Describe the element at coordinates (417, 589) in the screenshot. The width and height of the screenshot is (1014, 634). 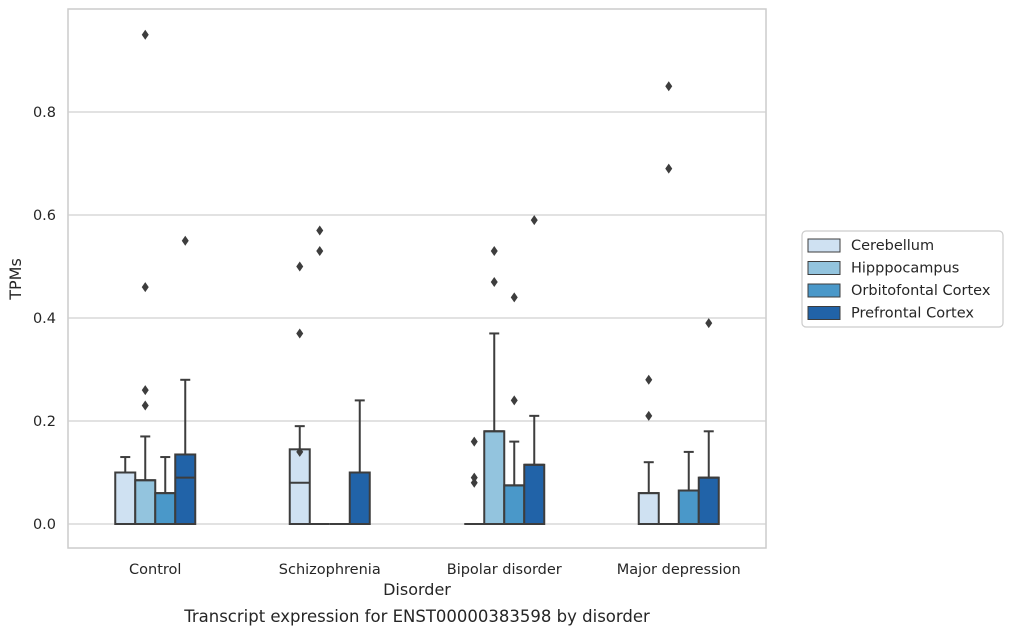
I see `x-axis-label: Disorder` at that location.